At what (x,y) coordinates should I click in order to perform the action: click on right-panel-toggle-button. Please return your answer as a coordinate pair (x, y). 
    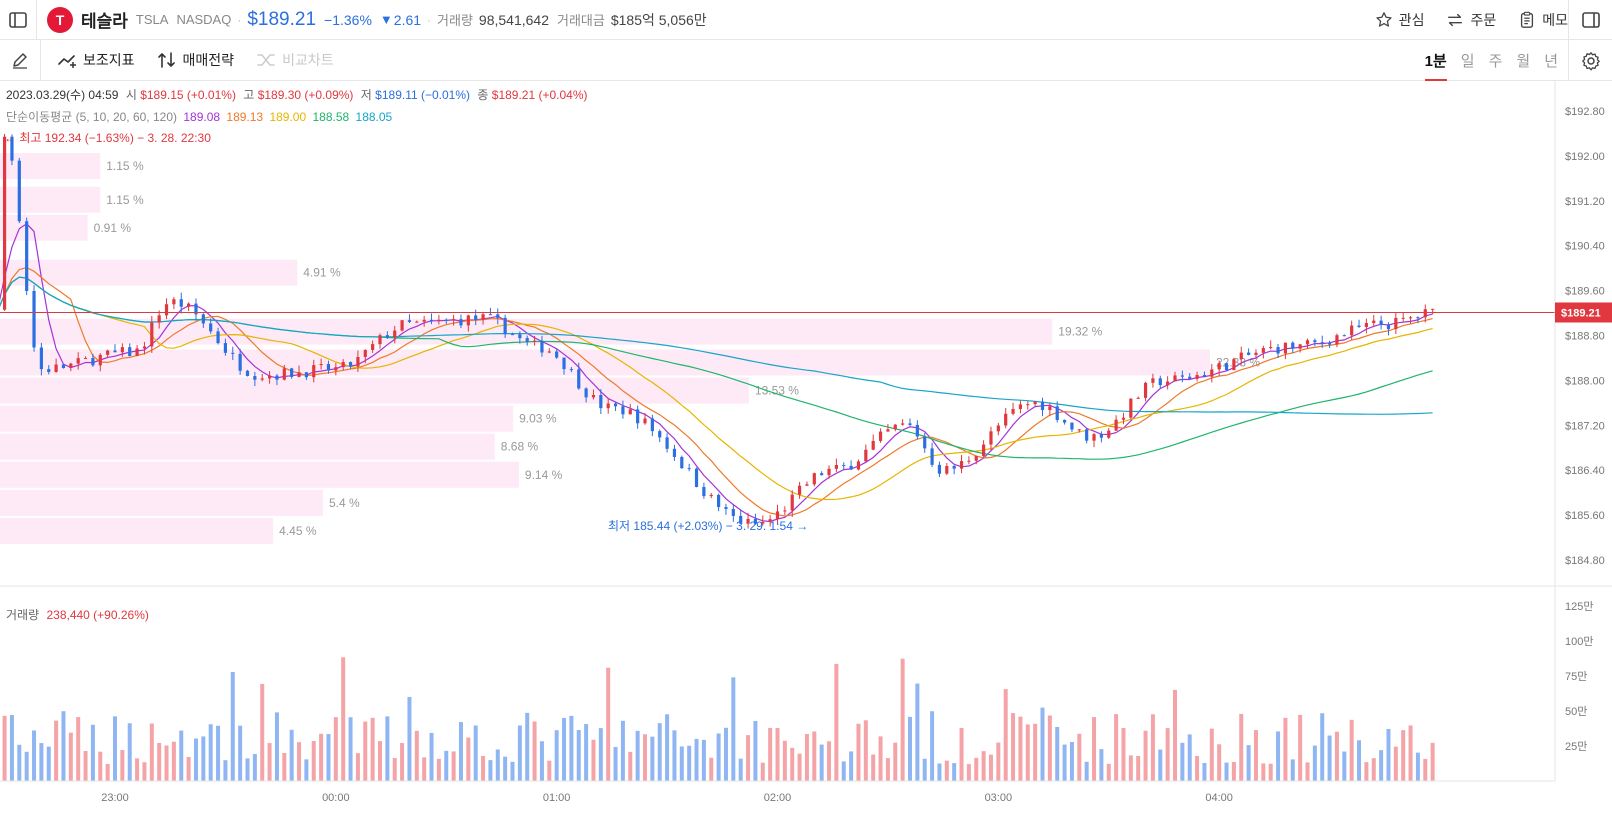
    Looking at the image, I should click on (1590, 20).